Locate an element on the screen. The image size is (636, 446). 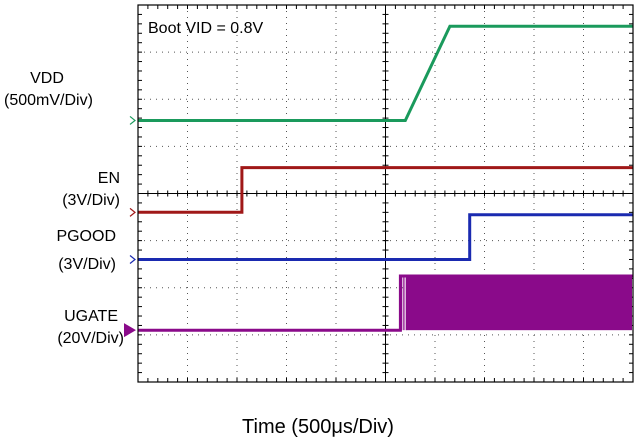
vdd-label: VDD is located at coordinates (47, 79).